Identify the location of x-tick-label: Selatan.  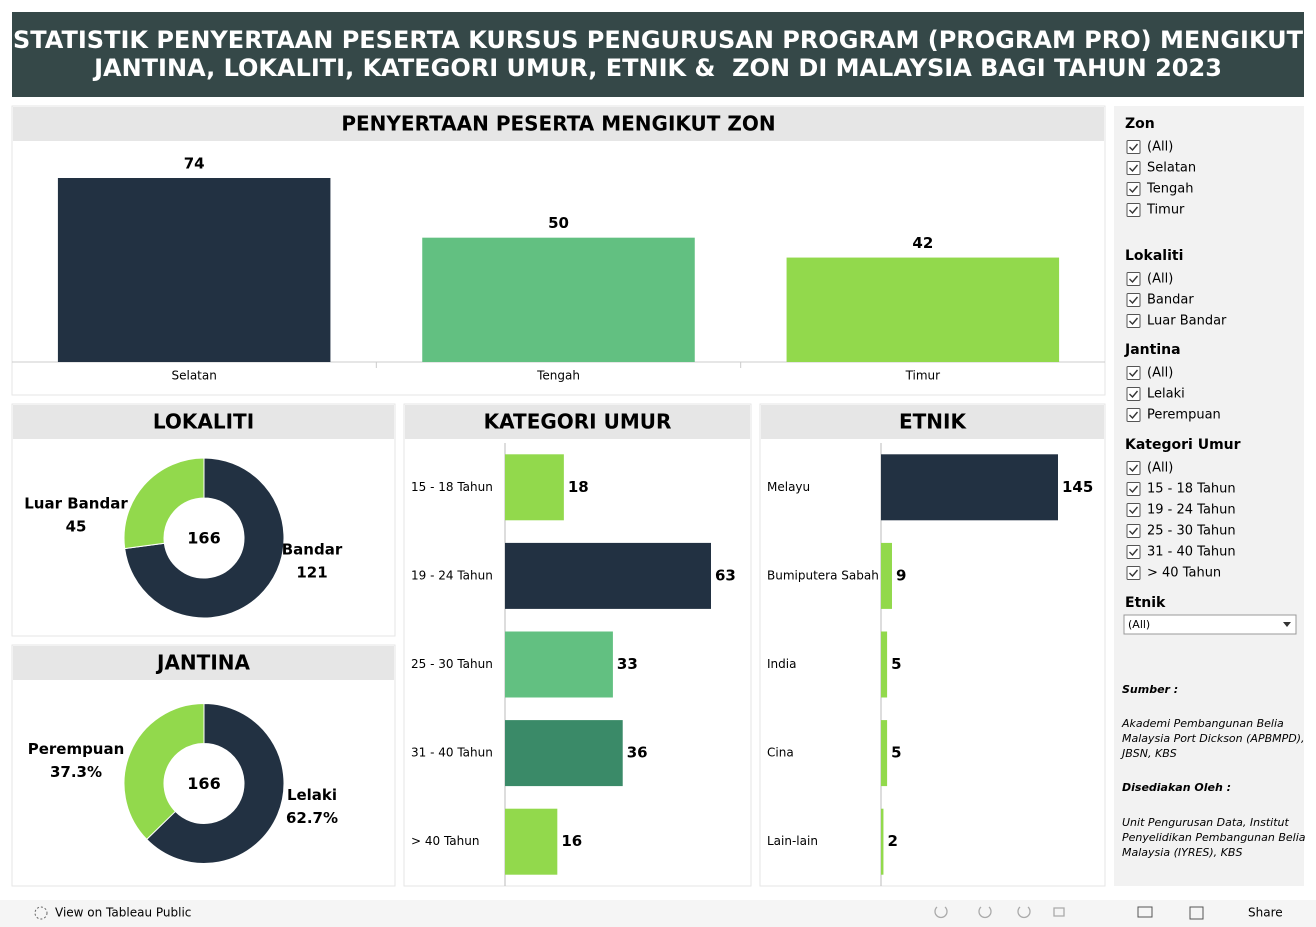
(193, 376).